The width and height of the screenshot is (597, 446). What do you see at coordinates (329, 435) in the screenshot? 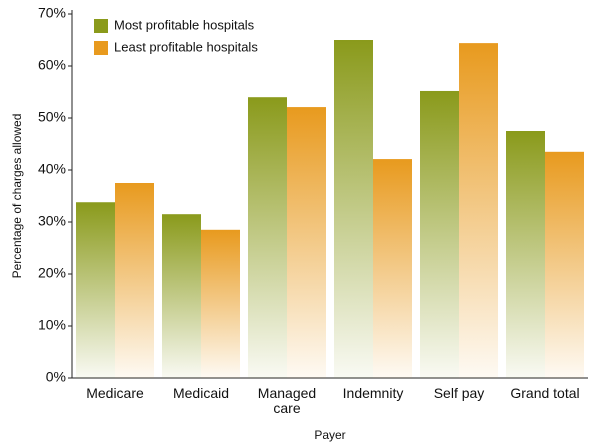
I see `x-axis-title: Payer` at bounding box center [329, 435].